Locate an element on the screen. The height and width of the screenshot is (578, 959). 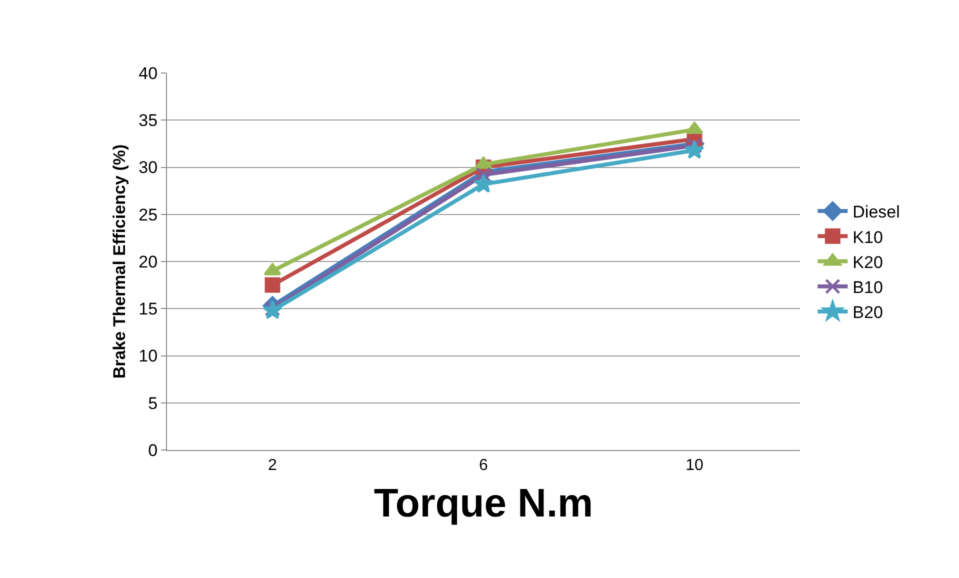
y-tick-label: 35 is located at coordinates (148, 120).